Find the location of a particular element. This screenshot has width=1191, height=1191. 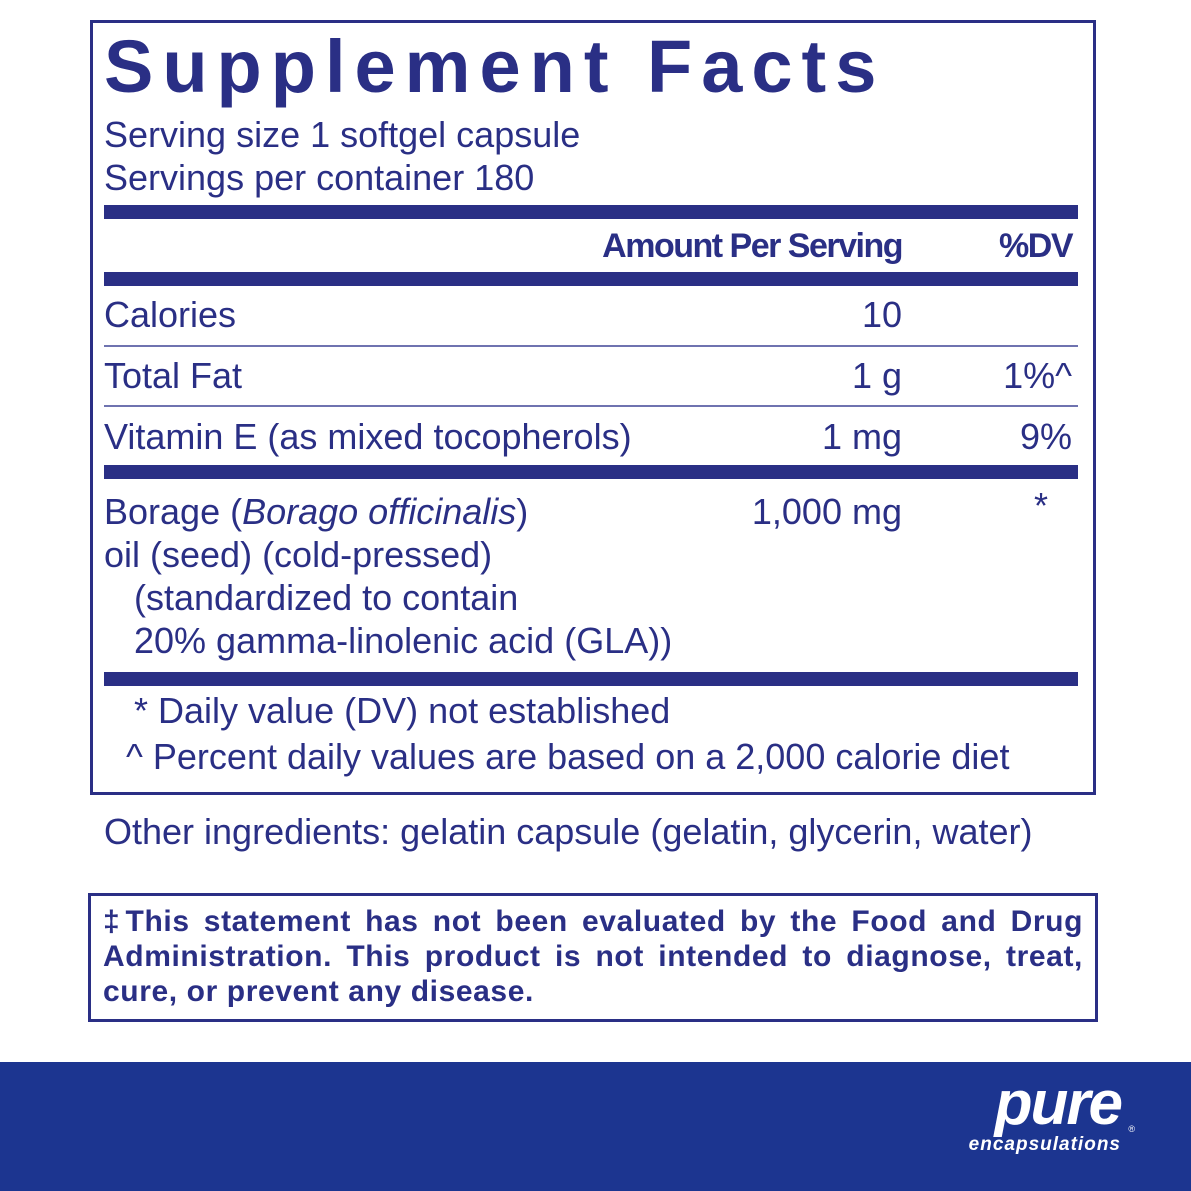

borage-line-3: (standardized to contain is located at coordinates (326, 597).